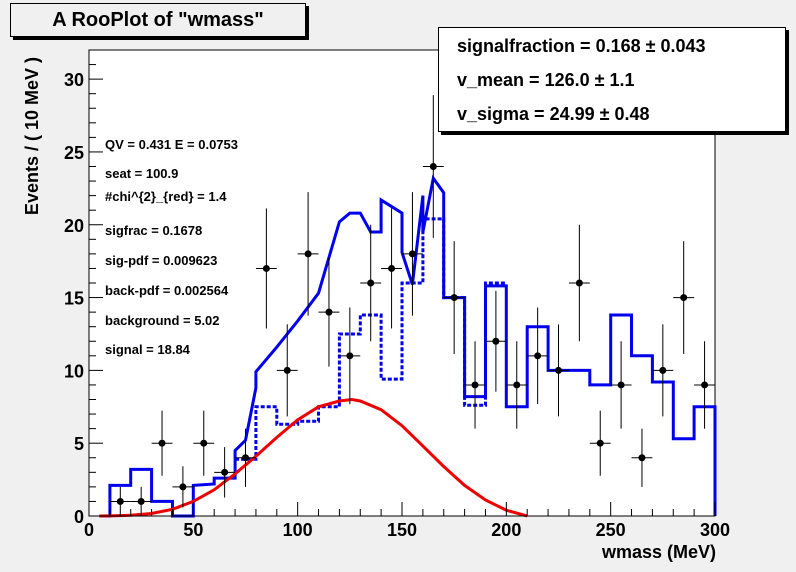 The width and height of the screenshot is (796, 572). What do you see at coordinates (402, 530) in the screenshot?
I see `x-tick-label: 150` at bounding box center [402, 530].